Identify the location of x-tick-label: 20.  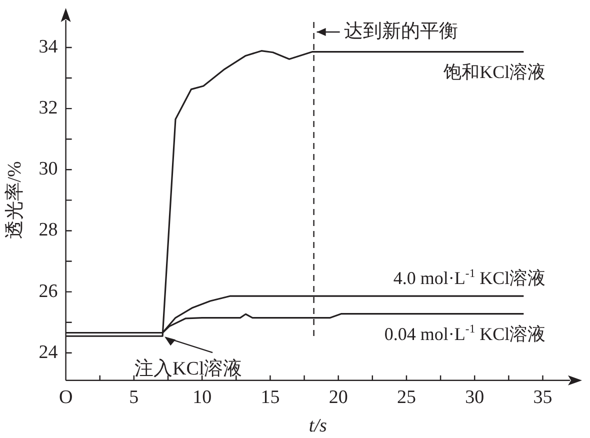
(338, 397).